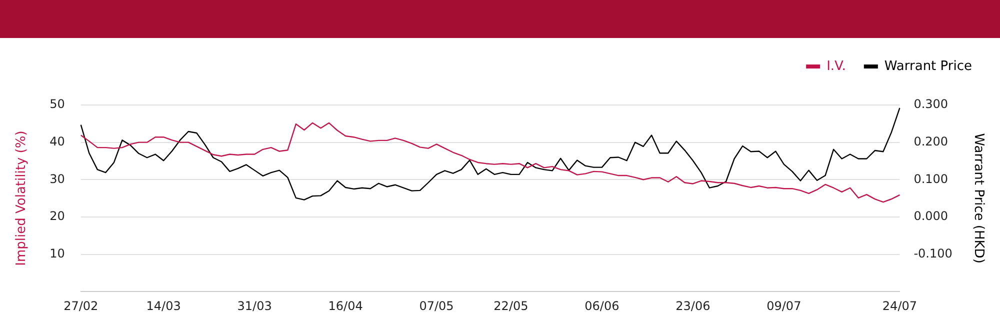  Describe the element at coordinates (436, 305) in the screenshot. I see `x-tick-label: 07/05` at that location.